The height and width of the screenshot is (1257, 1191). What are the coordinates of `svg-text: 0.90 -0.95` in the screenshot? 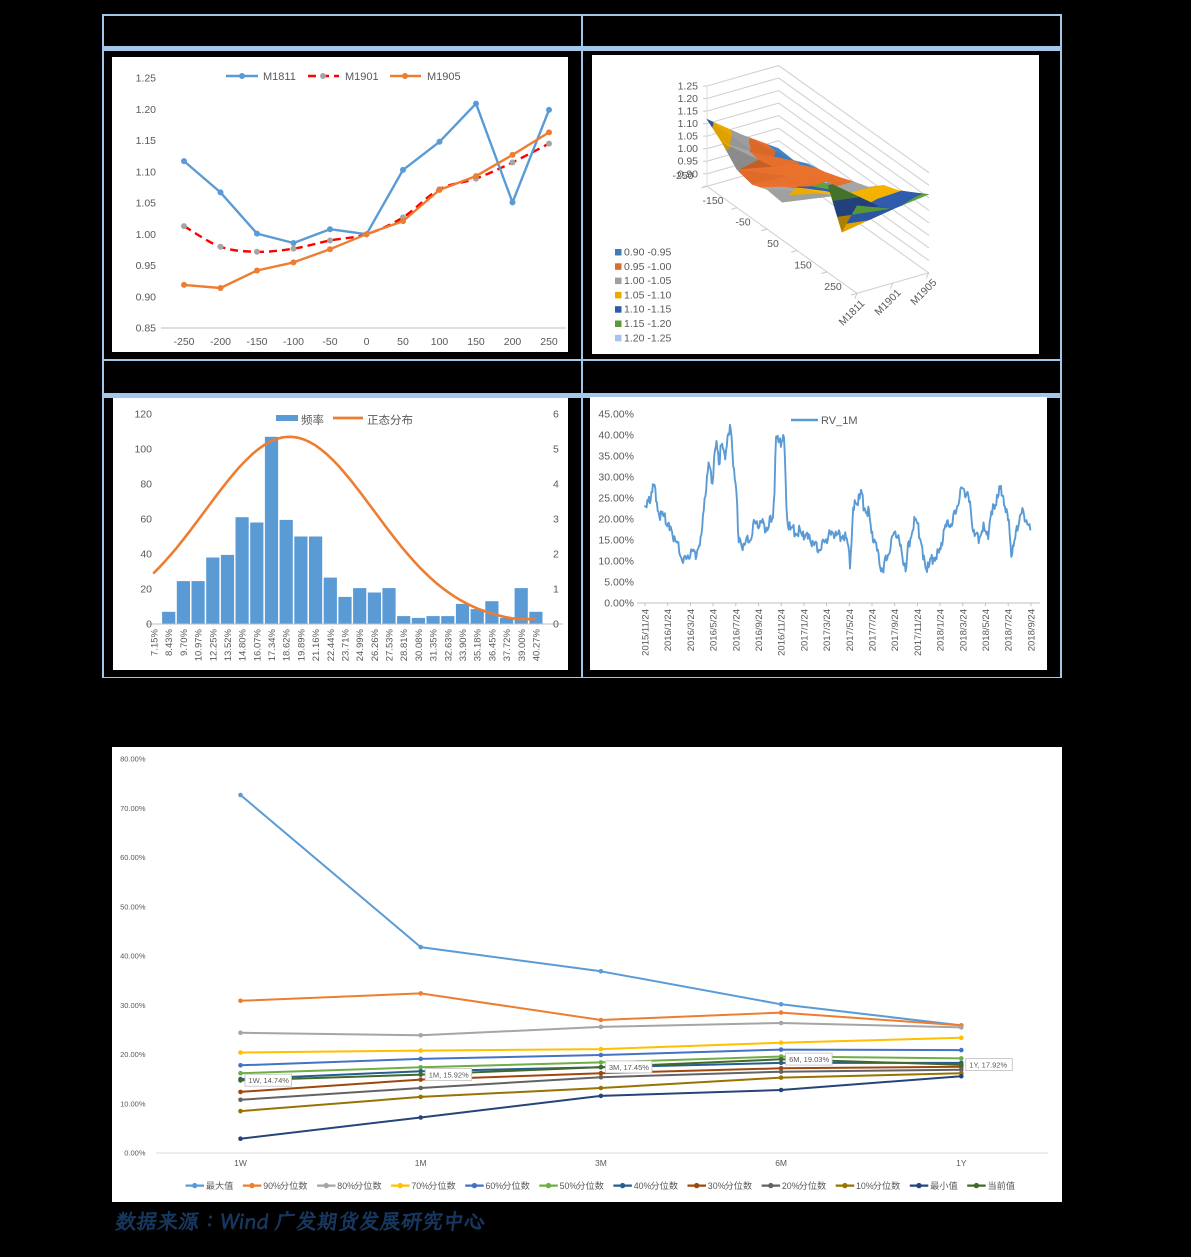 It's located at (647, 253).